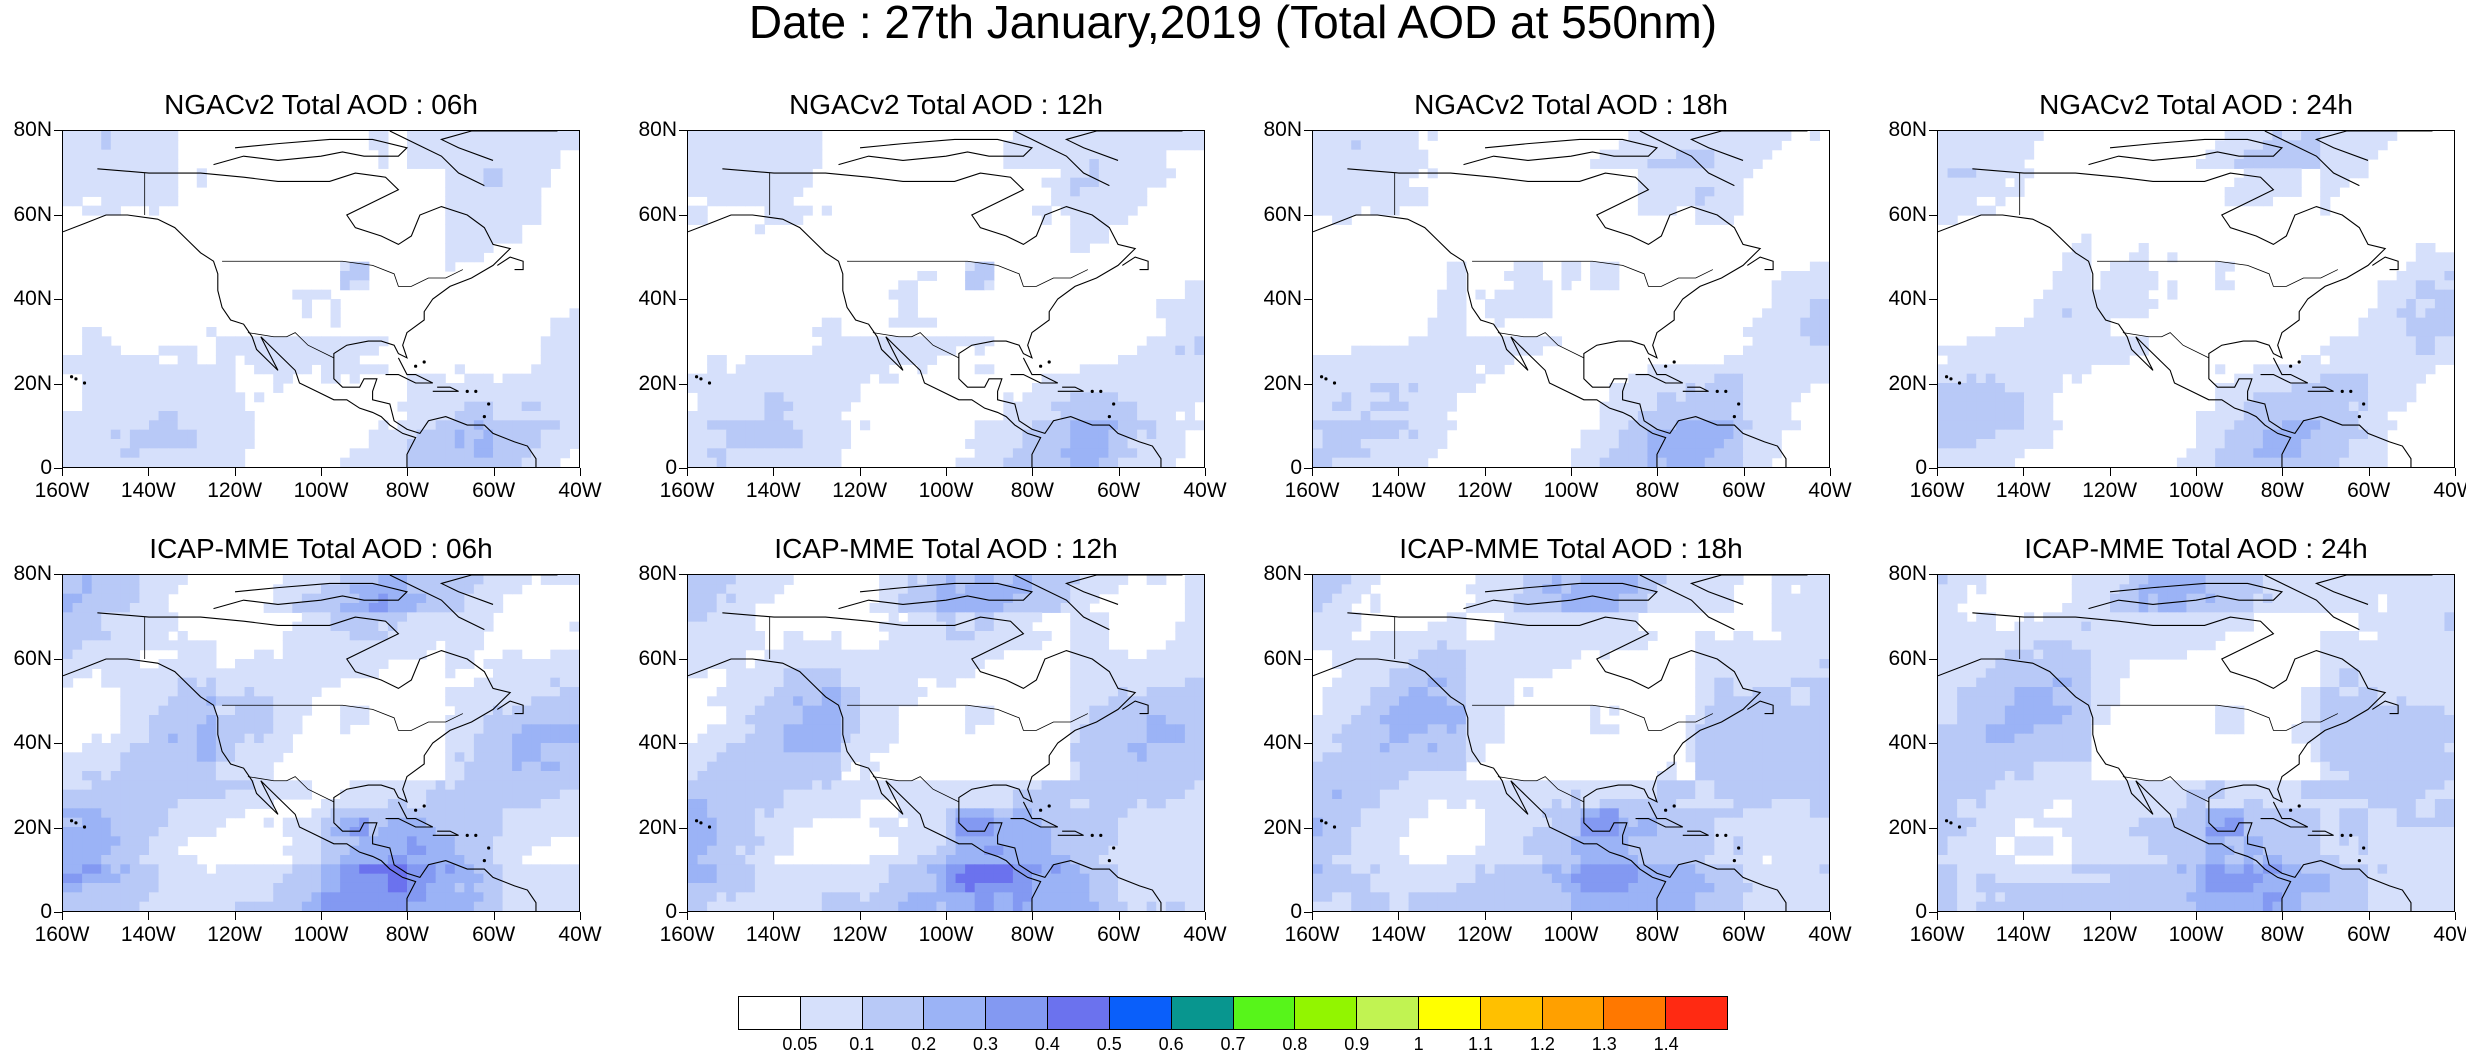  I want to click on panel-title: ICAP-MME Total AOD : 12h, so click(946, 548).